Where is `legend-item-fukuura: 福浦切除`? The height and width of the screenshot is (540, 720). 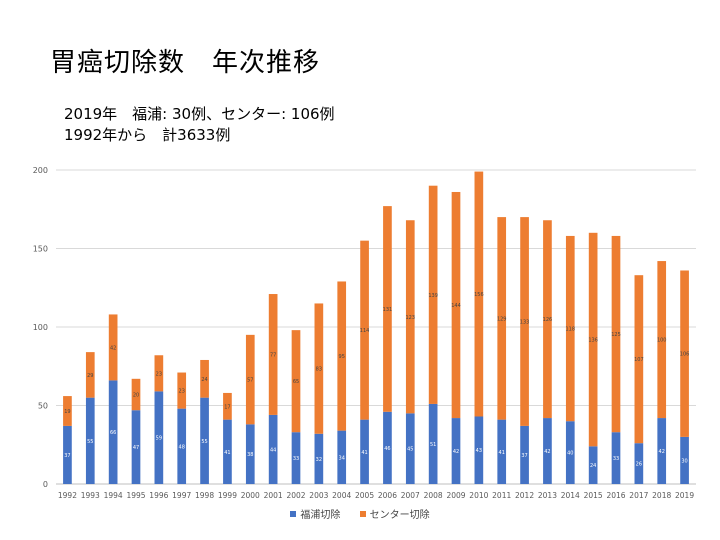 legend-item-fukuura: 福浦切除 is located at coordinates (315, 513).